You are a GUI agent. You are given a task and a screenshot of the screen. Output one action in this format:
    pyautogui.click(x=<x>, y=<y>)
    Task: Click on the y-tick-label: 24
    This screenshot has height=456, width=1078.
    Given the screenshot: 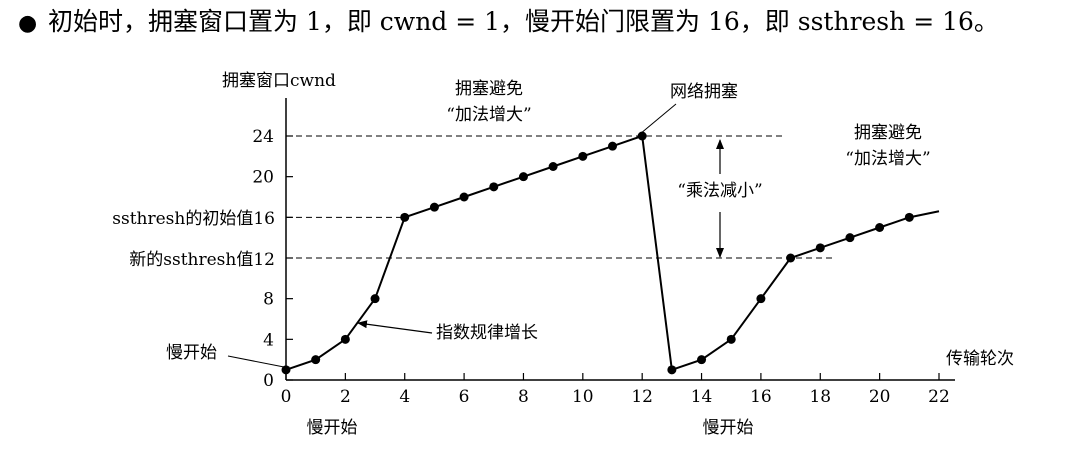 What is the action you would take?
    pyautogui.click(x=263, y=137)
    